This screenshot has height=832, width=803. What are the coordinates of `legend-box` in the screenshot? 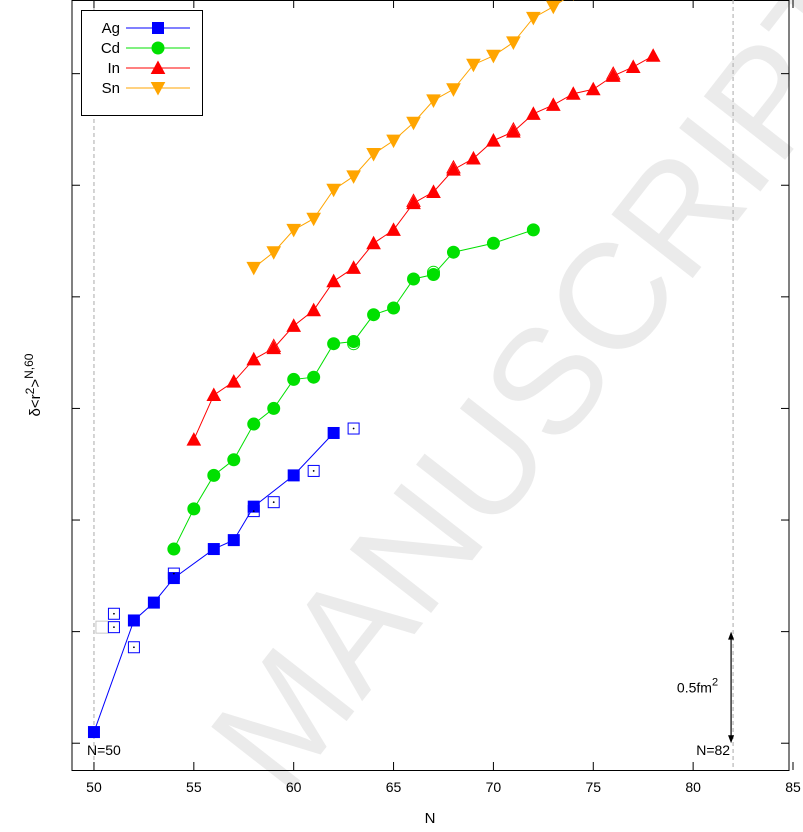 It's located at (142, 63).